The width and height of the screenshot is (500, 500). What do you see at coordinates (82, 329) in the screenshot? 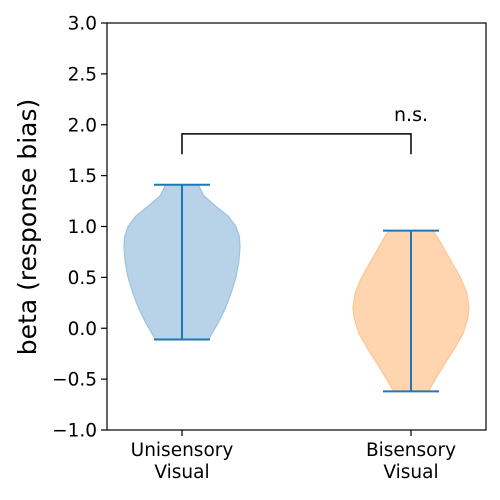
I see `y-tick-label: 0.0` at bounding box center [82, 329].